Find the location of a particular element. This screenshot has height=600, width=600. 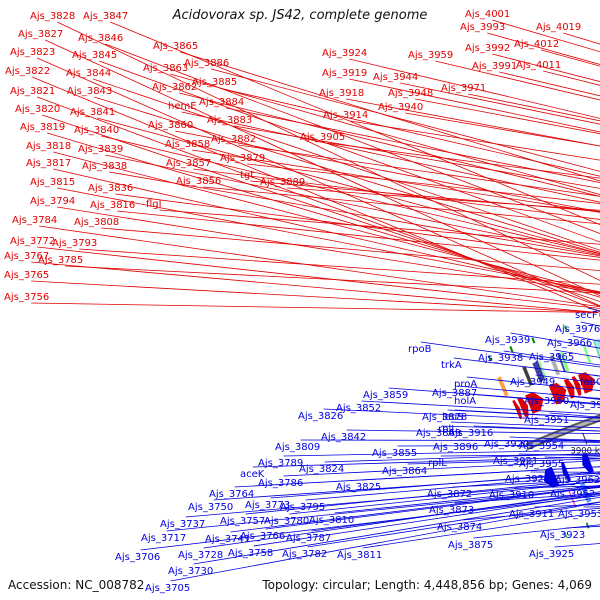

reverse-gene-label: Ajs_3773 is located at coordinates (267, 505).